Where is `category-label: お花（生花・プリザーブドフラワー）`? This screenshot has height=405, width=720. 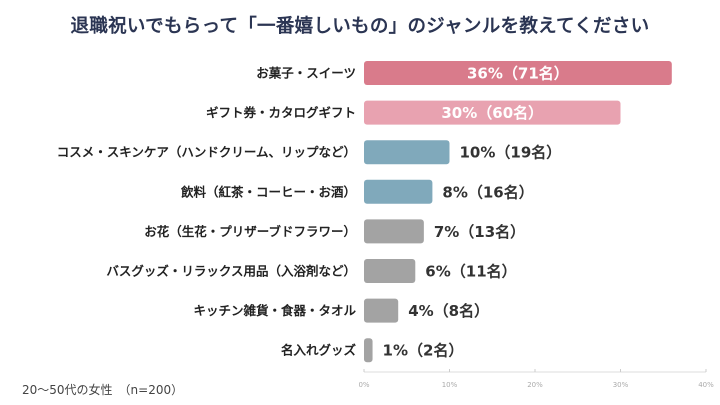
category-label: お花（生花・プリザーブドフラワー） is located at coordinates (250, 231).